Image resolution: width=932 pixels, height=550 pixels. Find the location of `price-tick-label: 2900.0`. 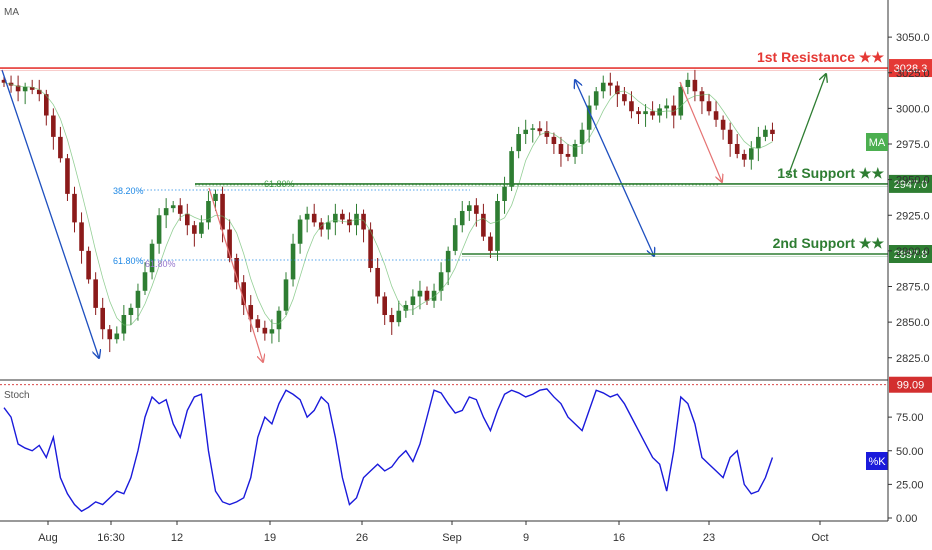

price-tick-label: 2900.0 is located at coordinates (913, 252).